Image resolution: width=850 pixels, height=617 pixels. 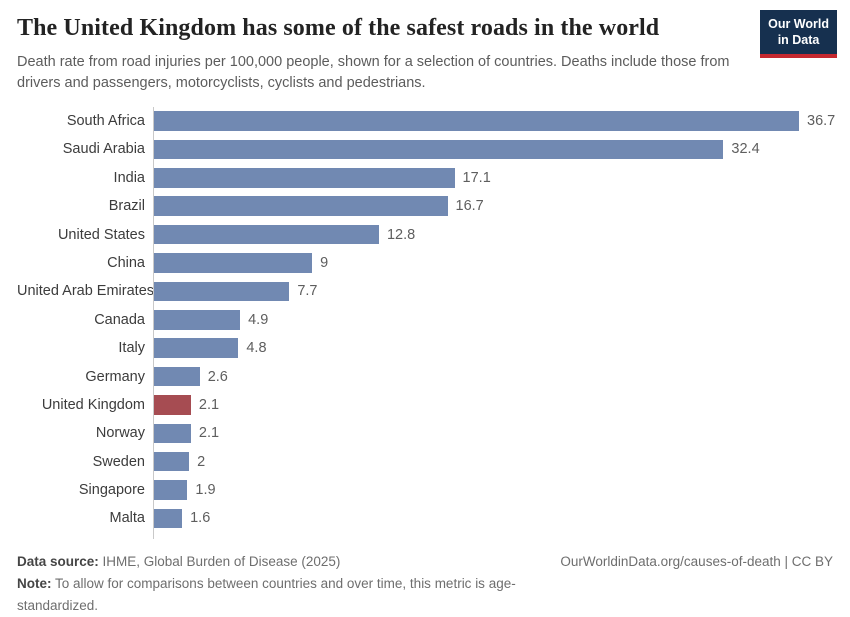 What do you see at coordinates (201, 461) in the screenshot?
I see `value-label: 2` at bounding box center [201, 461].